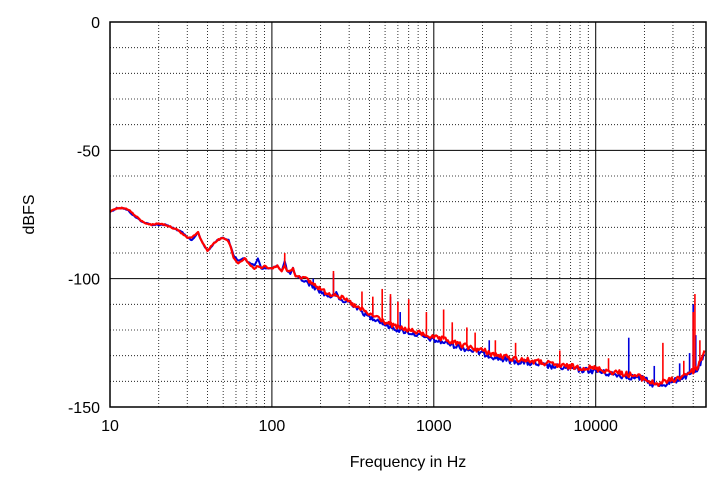 This screenshot has width=722, height=492. I want to click on x-tick-label: 10000, so click(595, 426).